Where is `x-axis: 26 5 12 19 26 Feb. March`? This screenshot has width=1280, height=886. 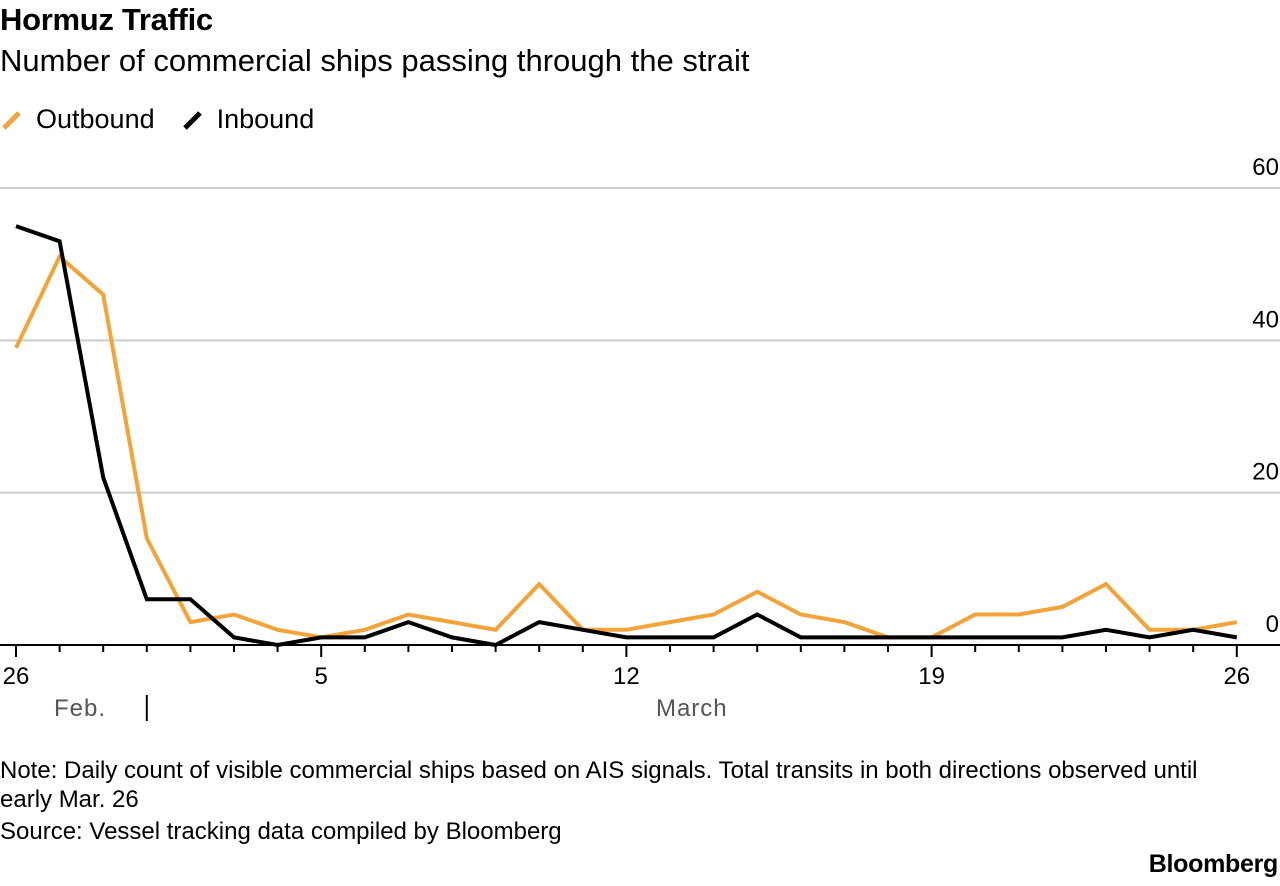 x-axis: 26 5 12 19 26 Feb. March is located at coordinates (640, 683).